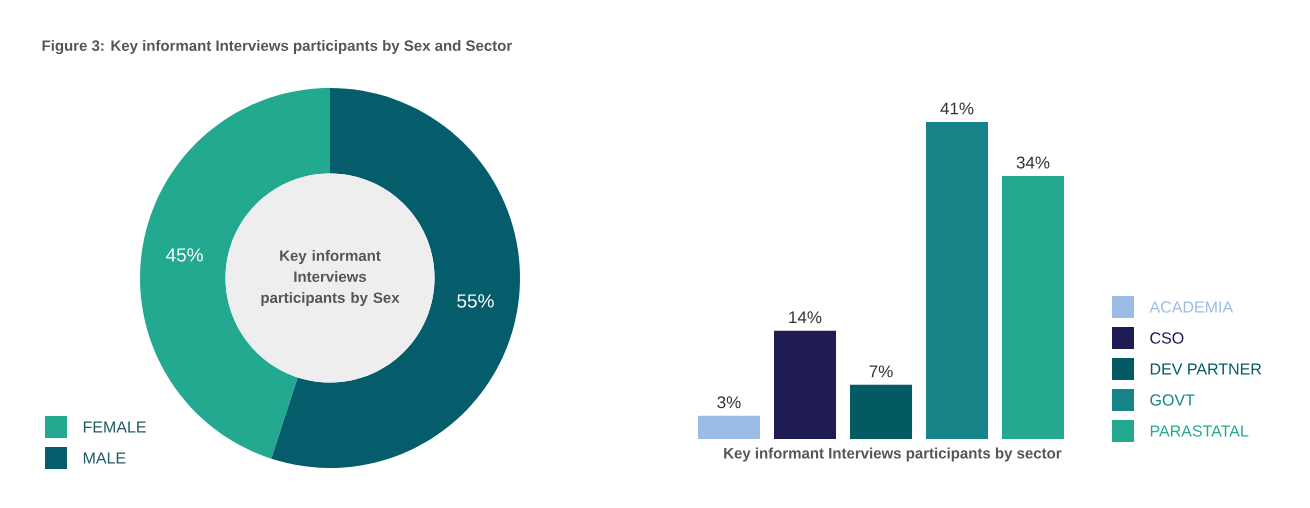 The width and height of the screenshot is (1310, 508). What do you see at coordinates (805, 317) in the screenshot?
I see `data-label: 14%` at bounding box center [805, 317].